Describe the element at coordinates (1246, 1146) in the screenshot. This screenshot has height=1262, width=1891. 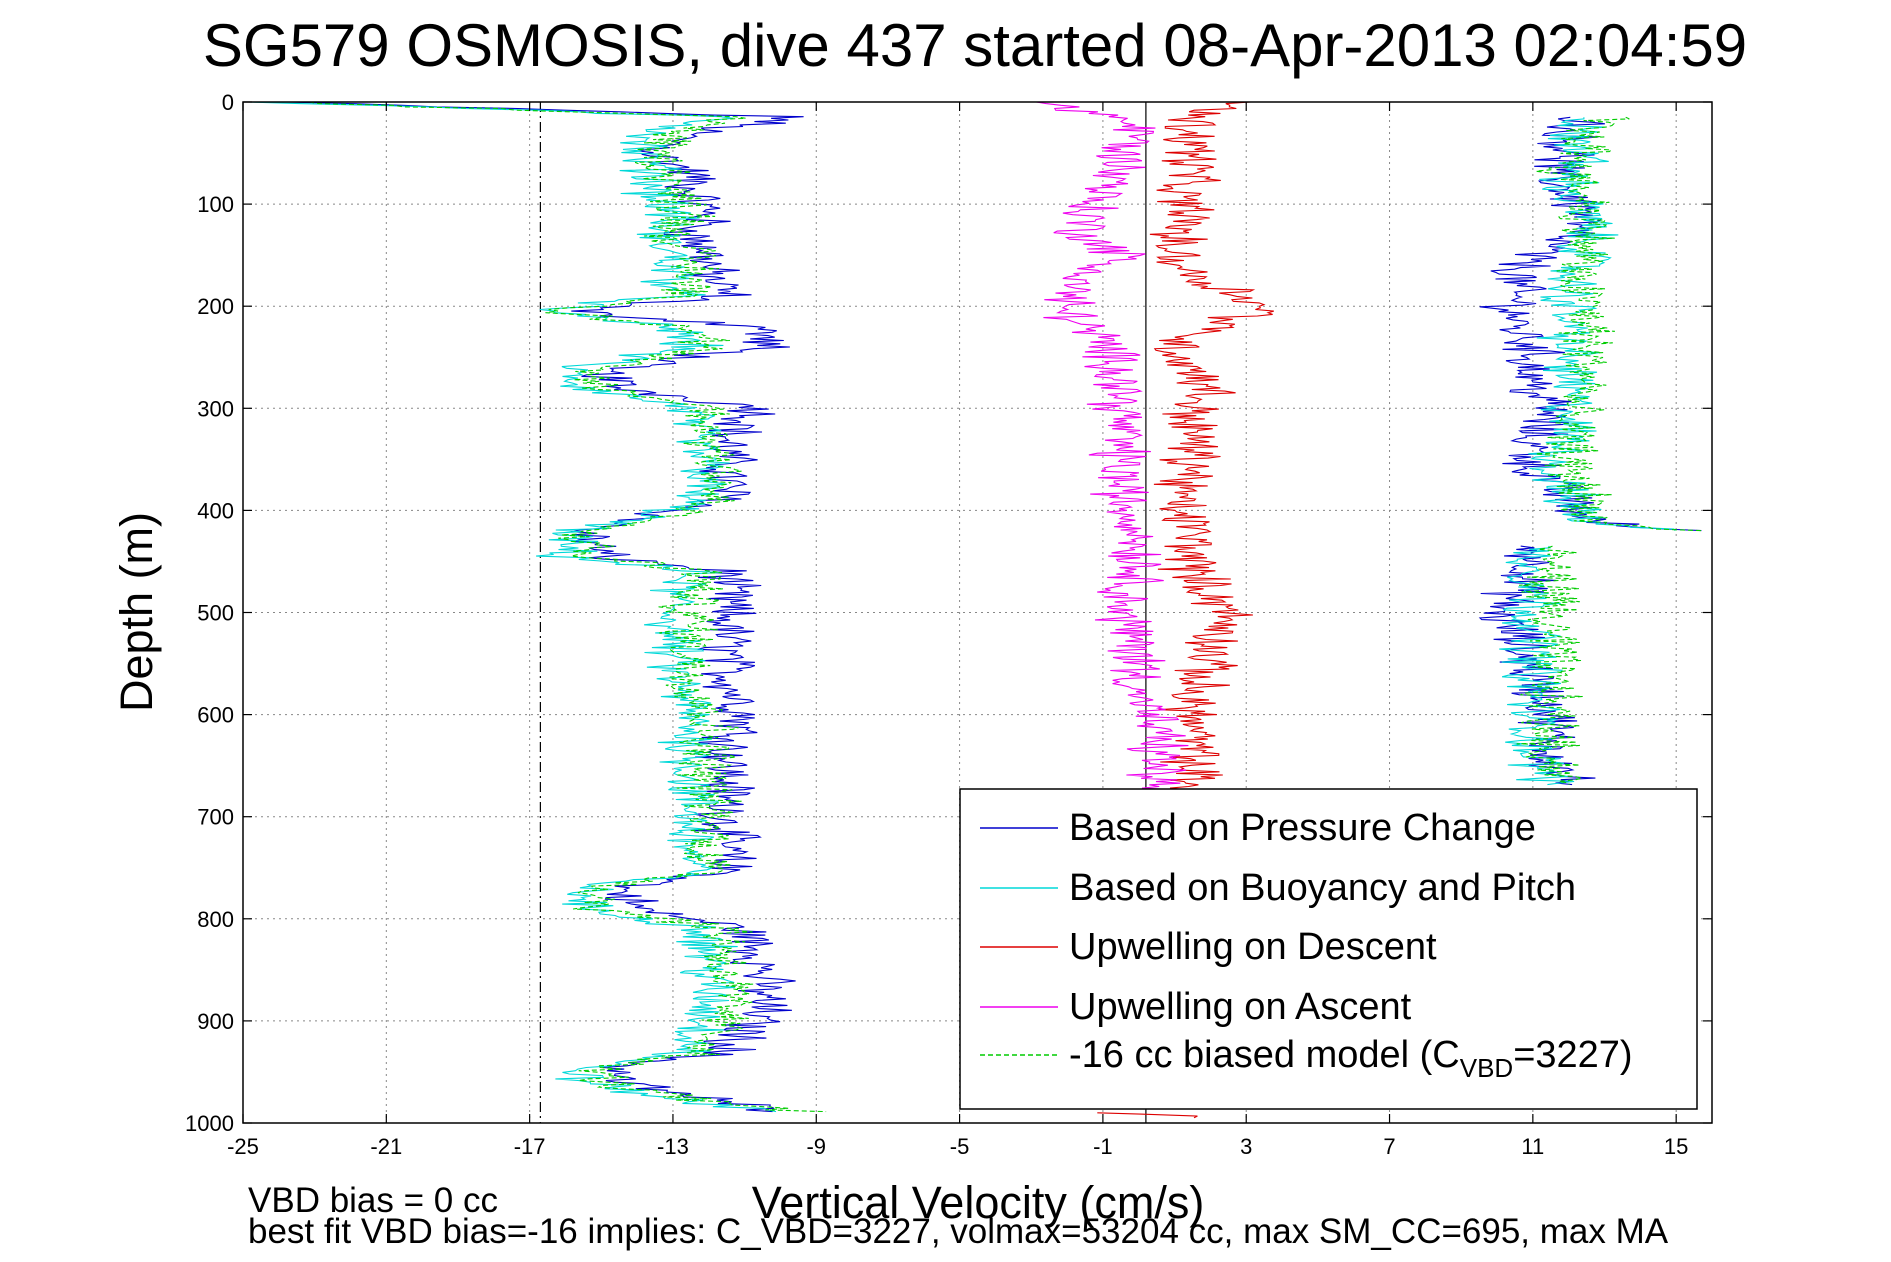
I see `x-tick-label: 3` at that location.